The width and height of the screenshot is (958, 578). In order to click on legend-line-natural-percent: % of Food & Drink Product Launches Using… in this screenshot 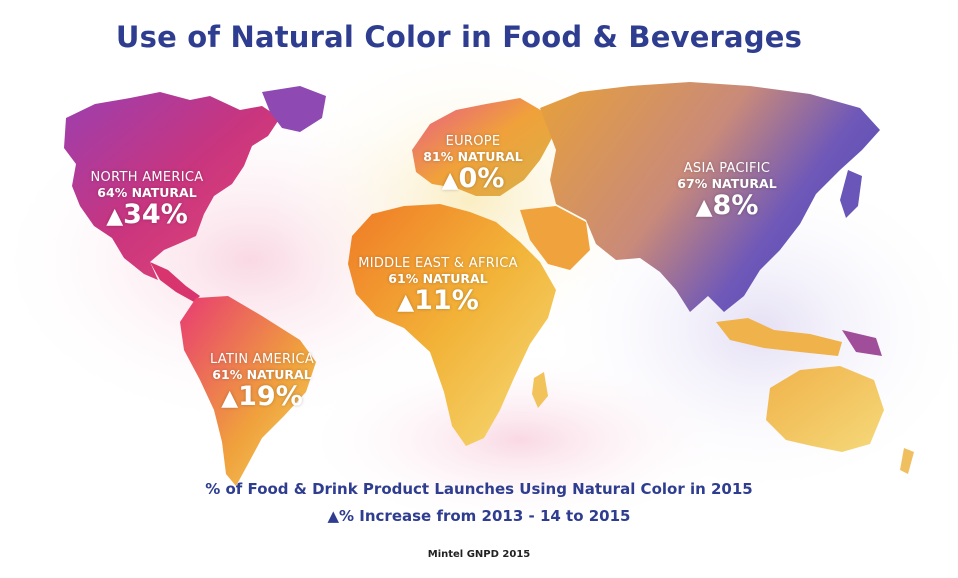, I will do `click(479, 489)`.